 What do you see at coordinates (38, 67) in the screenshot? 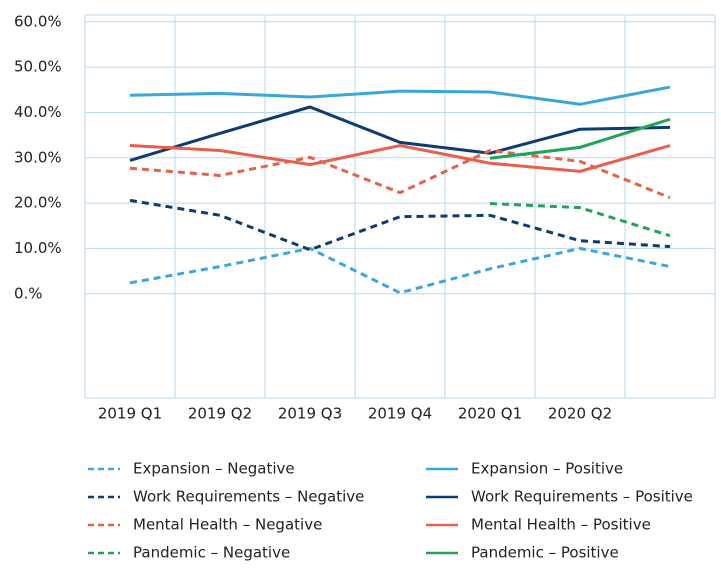
I see `y-tick-label: 50.0%` at bounding box center [38, 67].